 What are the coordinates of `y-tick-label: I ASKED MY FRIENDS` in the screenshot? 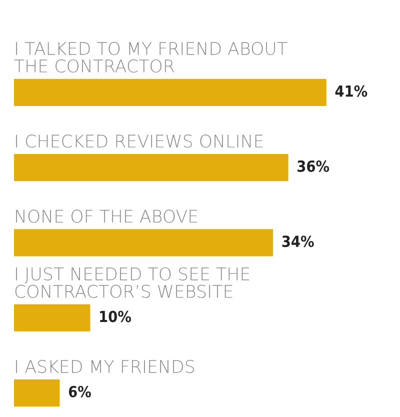 It's located at (105, 367).